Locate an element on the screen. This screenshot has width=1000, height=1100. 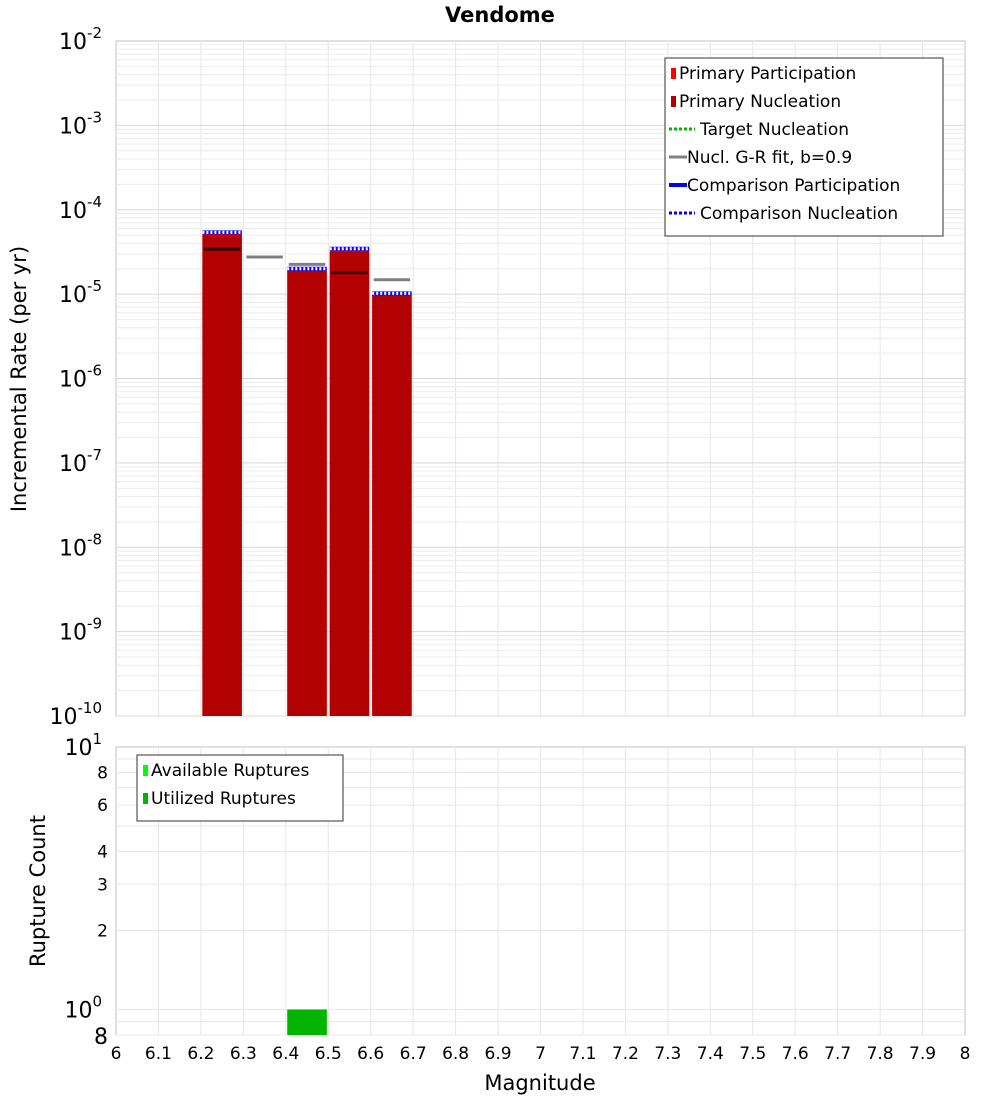
rate-y-tick-label: 10⁻² is located at coordinates (80, 39).